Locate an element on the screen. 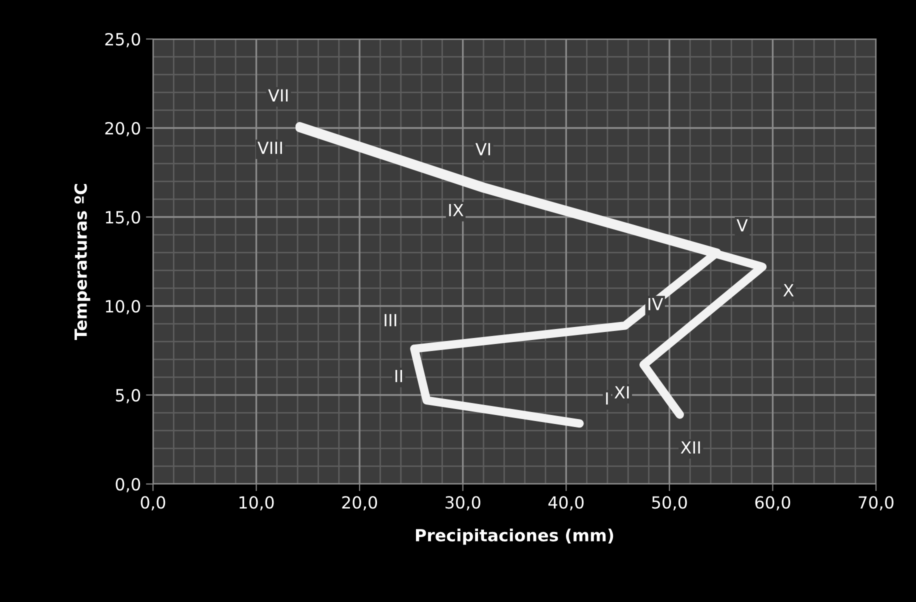 This screenshot has width=916, height=602. y-tick-label: 15,0 is located at coordinates (123, 218).